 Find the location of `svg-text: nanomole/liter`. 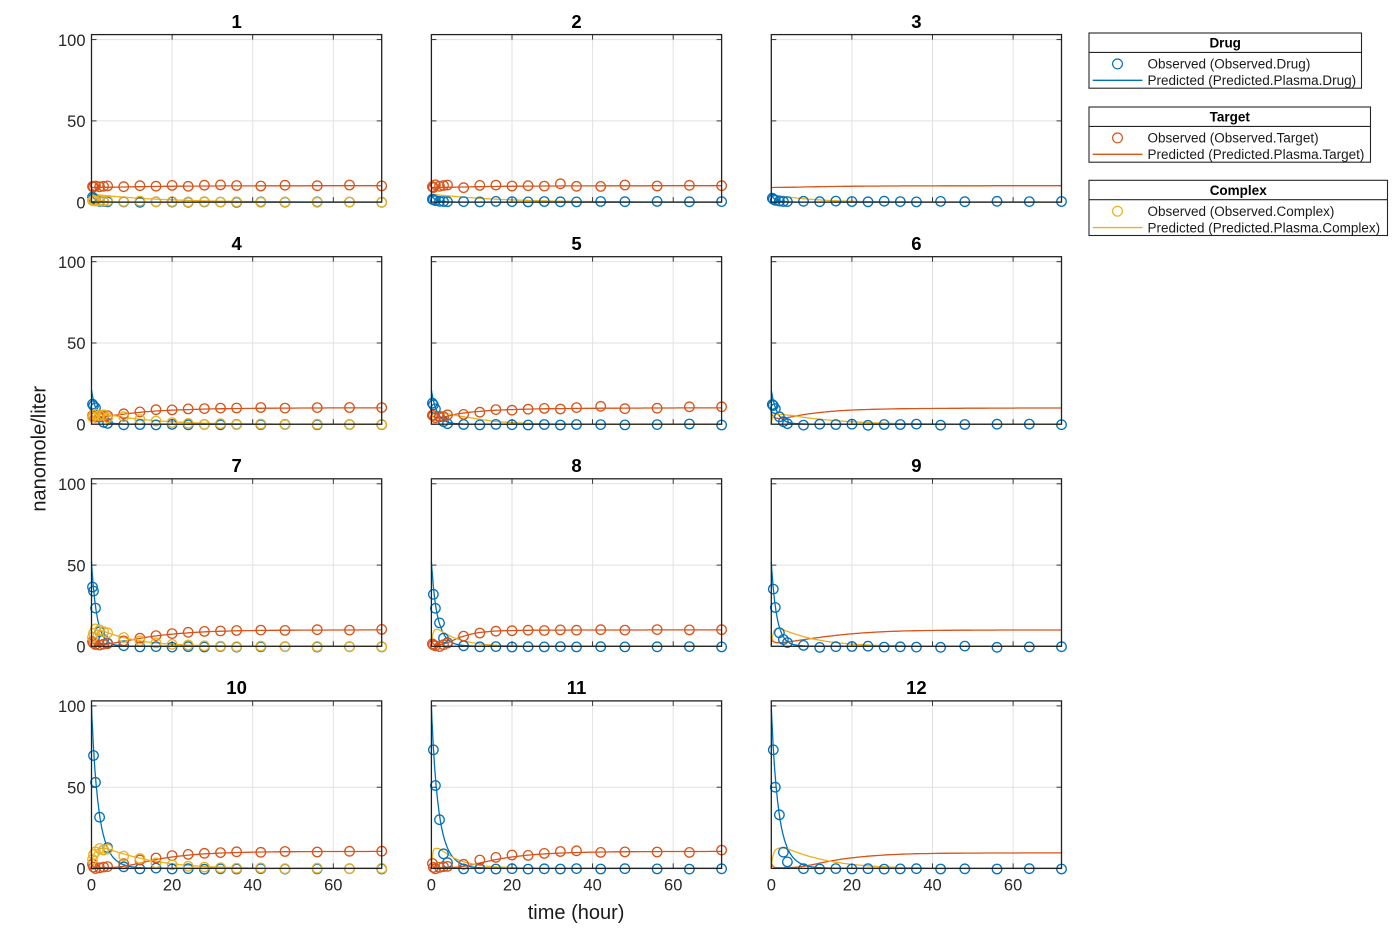

svg-text: nanomole/liter is located at coordinates (39, 449).